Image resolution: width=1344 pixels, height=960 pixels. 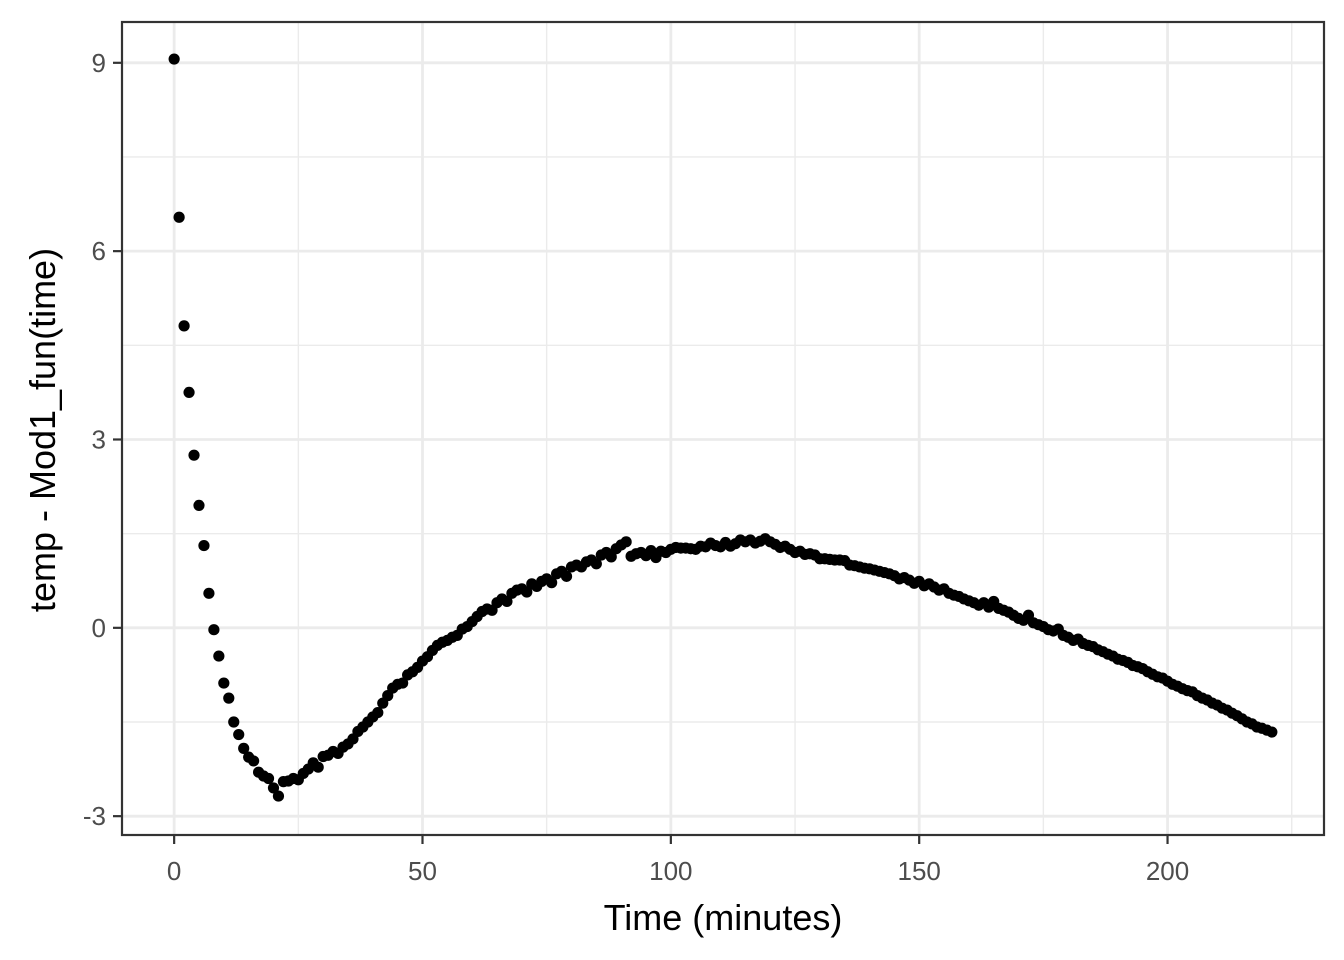 What do you see at coordinates (174, 871) in the screenshot?
I see `x-tick-label: 0` at bounding box center [174, 871].